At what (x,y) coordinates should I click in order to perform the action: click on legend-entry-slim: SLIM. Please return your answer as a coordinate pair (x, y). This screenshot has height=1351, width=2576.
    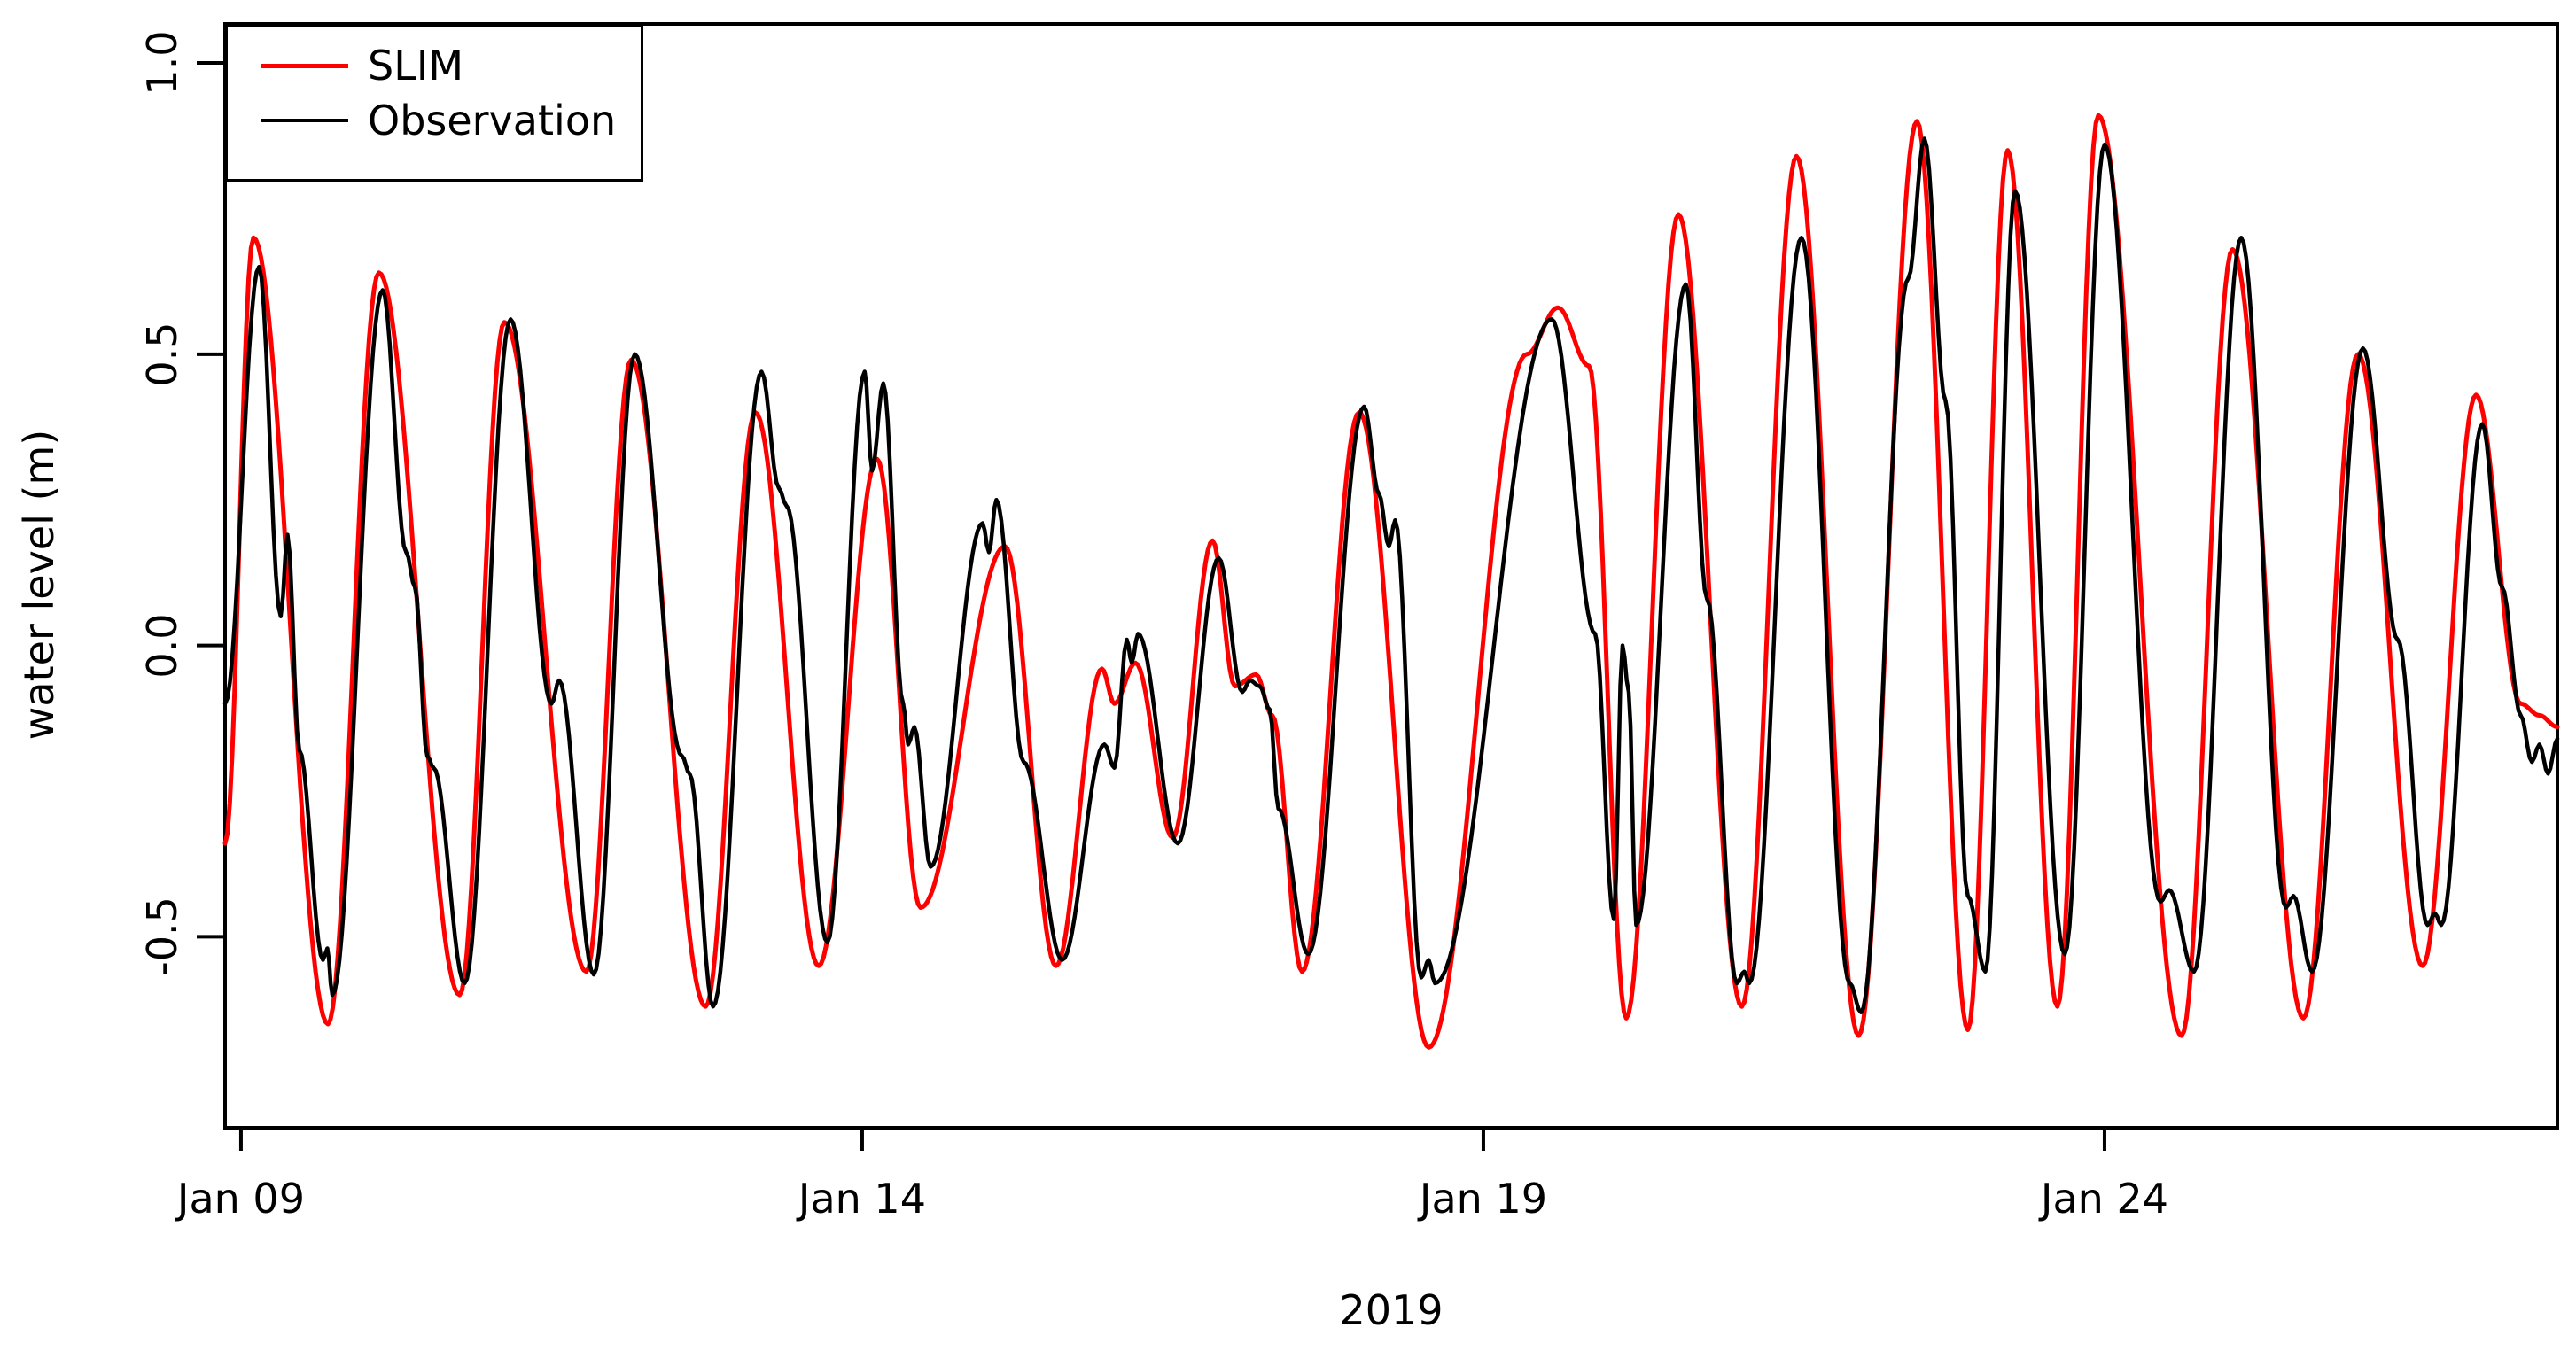
    Looking at the image, I should click on (434, 65).